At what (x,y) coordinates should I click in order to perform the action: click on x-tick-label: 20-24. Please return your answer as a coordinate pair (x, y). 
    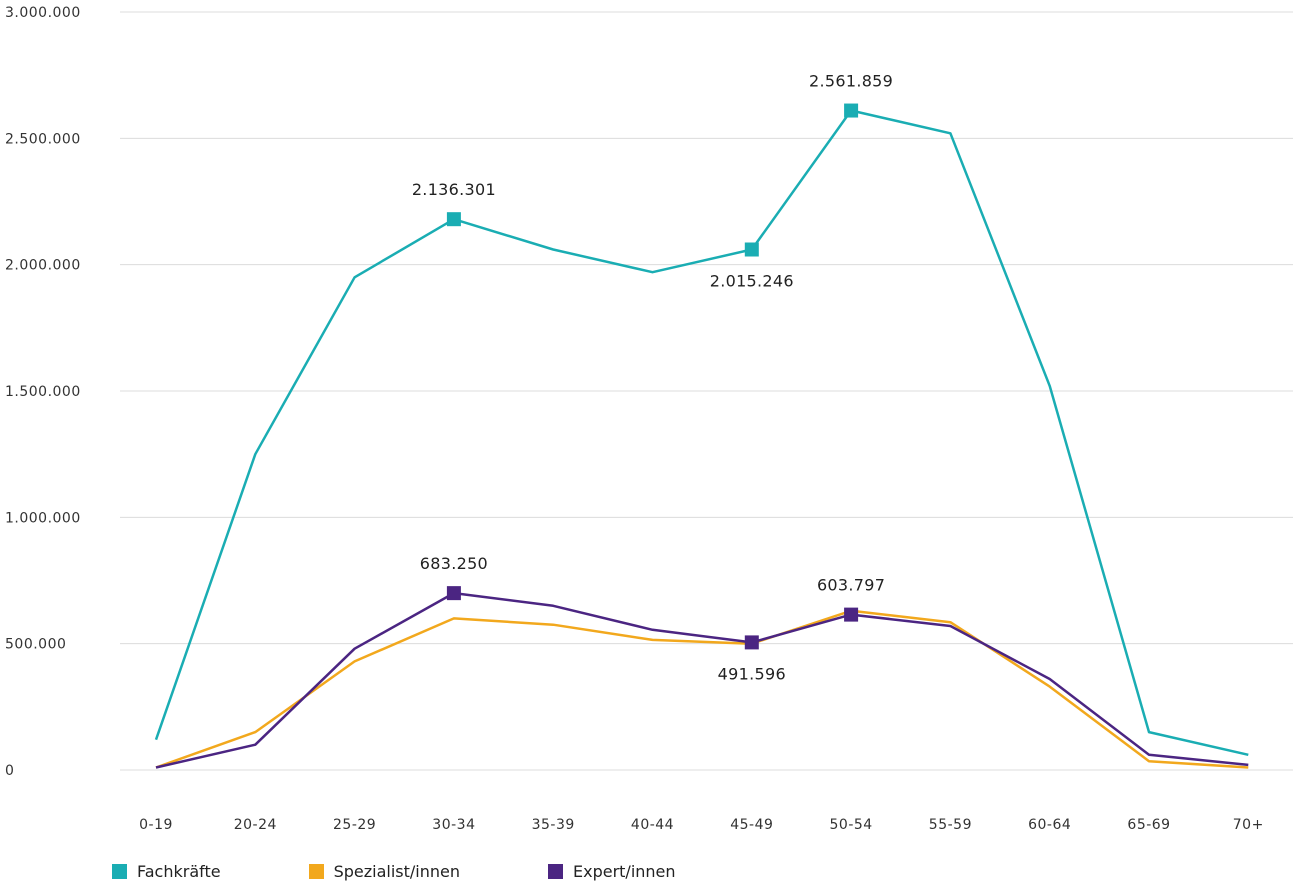
    Looking at the image, I should click on (255, 825).